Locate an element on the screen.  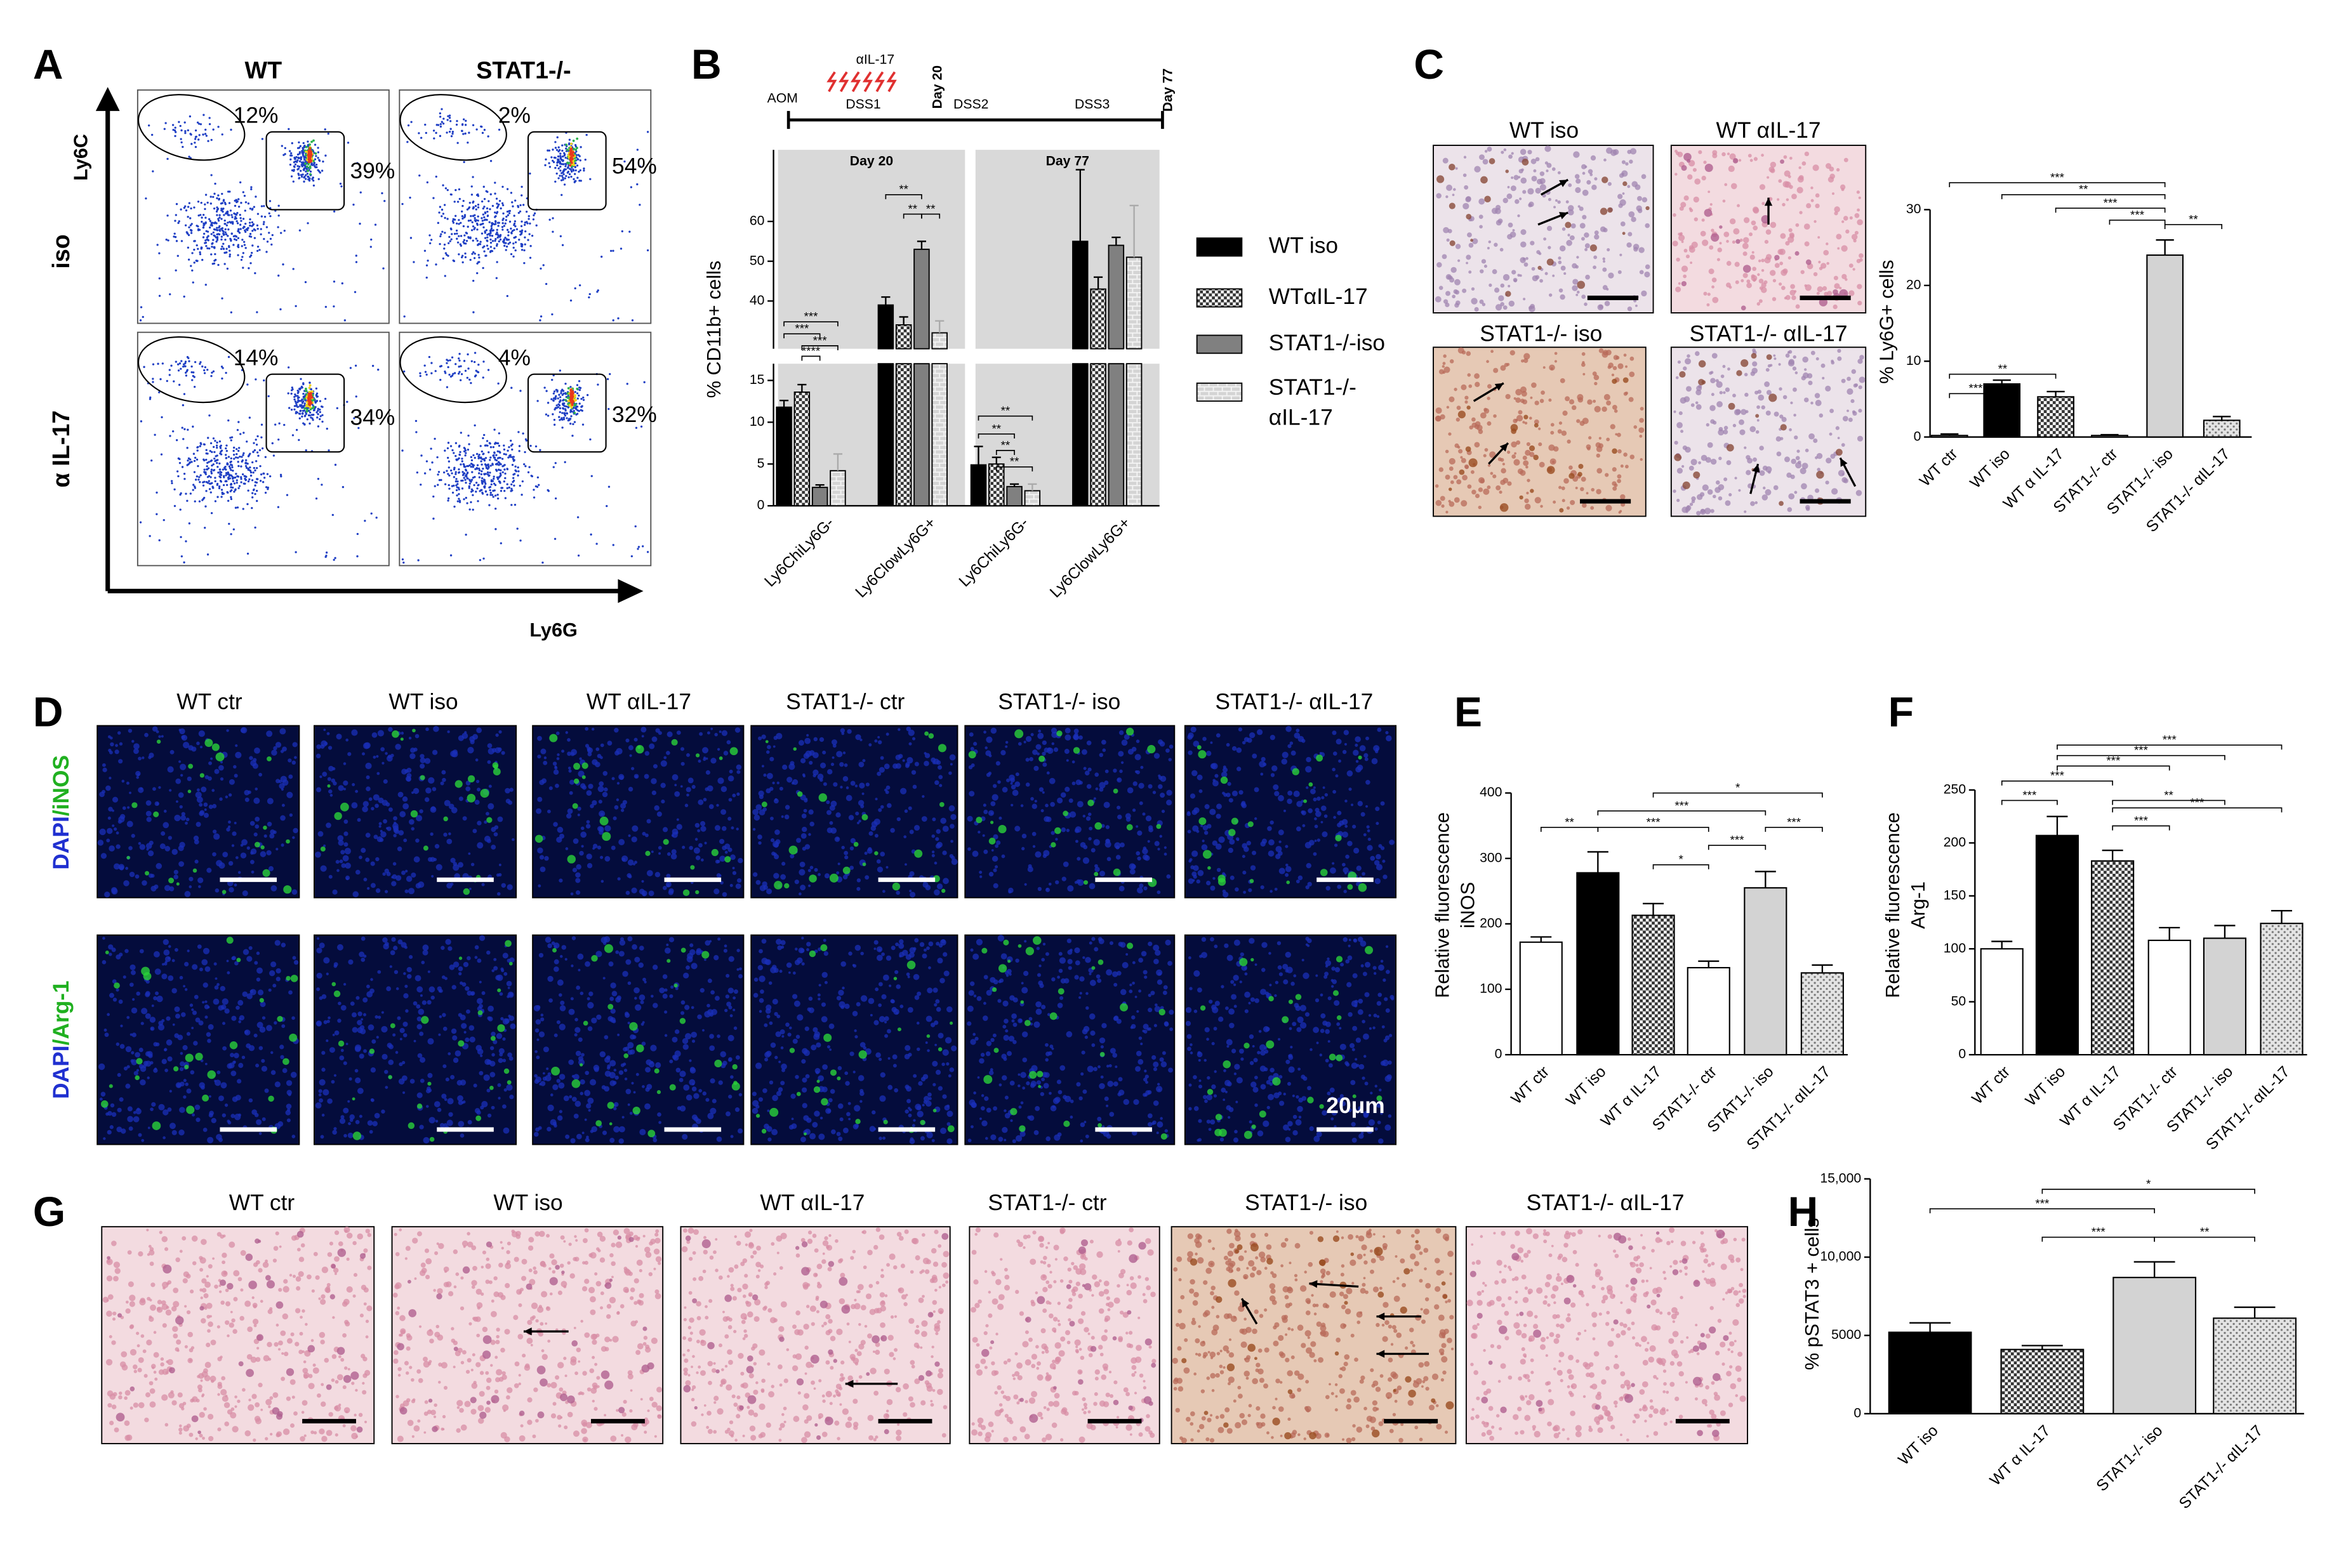
gate-percent: 2% is located at coordinates (514, 115).